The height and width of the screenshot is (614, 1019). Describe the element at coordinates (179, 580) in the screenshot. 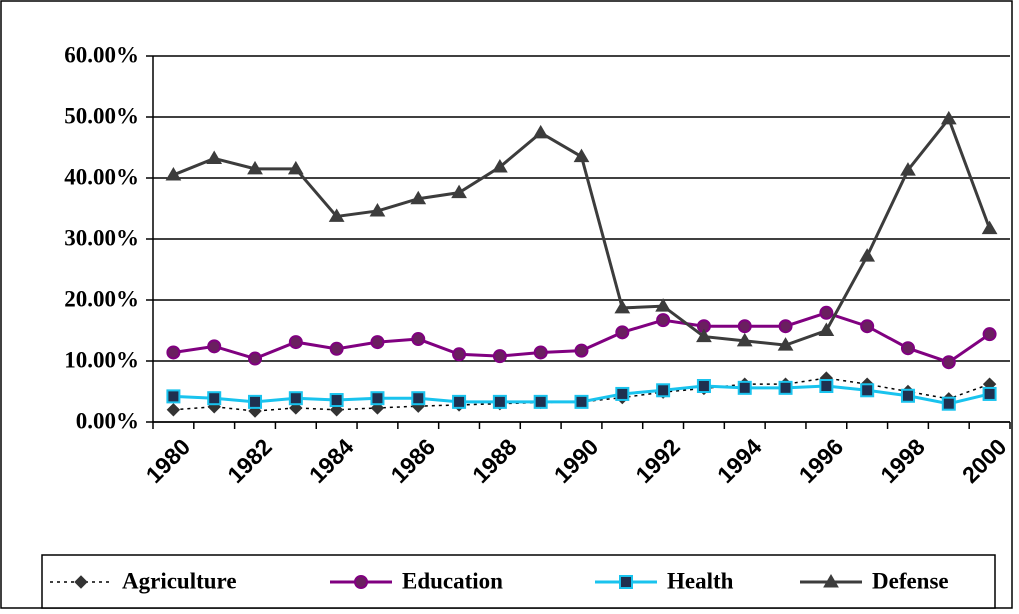

I see `legend-label: Agriculture` at that location.